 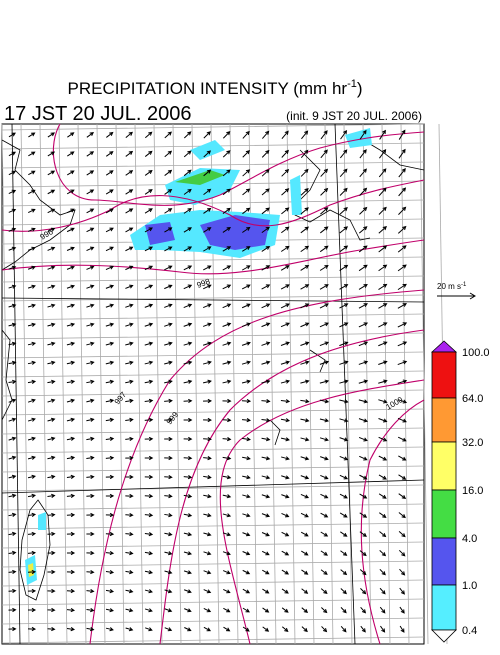 What do you see at coordinates (204, 283) in the screenshot?
I see `isobar-label: 998` at bounding box center [204, 283].